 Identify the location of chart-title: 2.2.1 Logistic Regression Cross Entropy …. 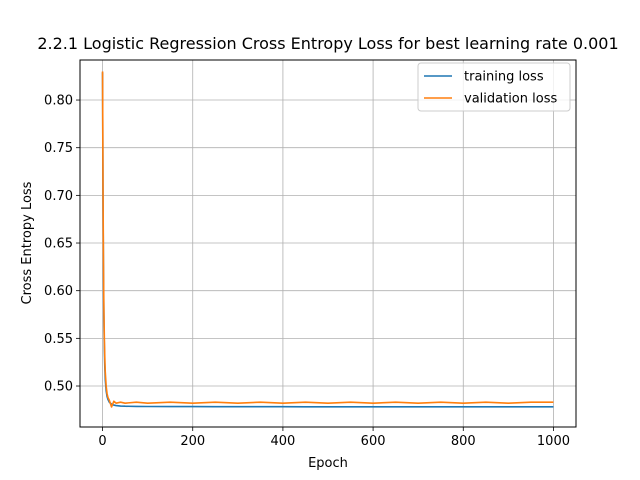
(327, 43).